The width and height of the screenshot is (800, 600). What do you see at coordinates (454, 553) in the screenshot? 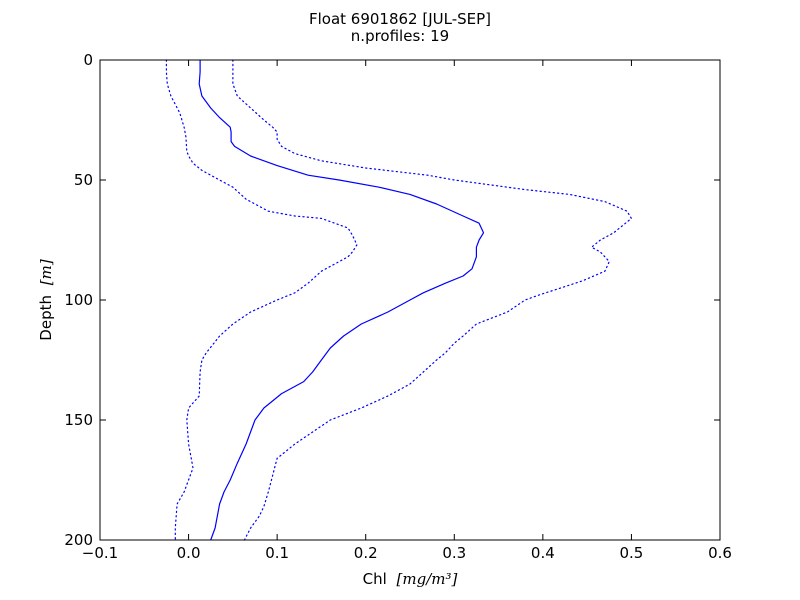
I see `x-tick-label: 0.3` at bounding box center [454, 553].